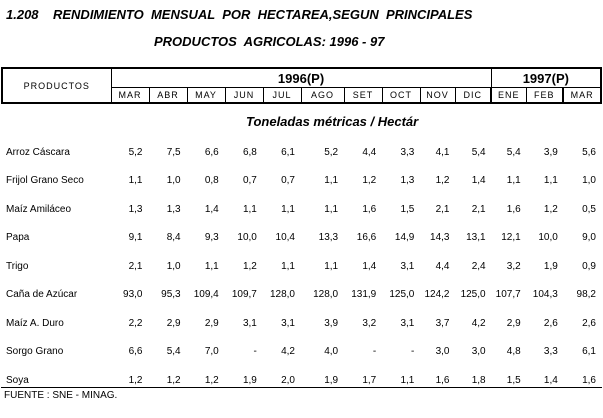  Describe the element at coordinates (173, 181) in the screenshot. I see `yield-cell: 1,0` at that location.